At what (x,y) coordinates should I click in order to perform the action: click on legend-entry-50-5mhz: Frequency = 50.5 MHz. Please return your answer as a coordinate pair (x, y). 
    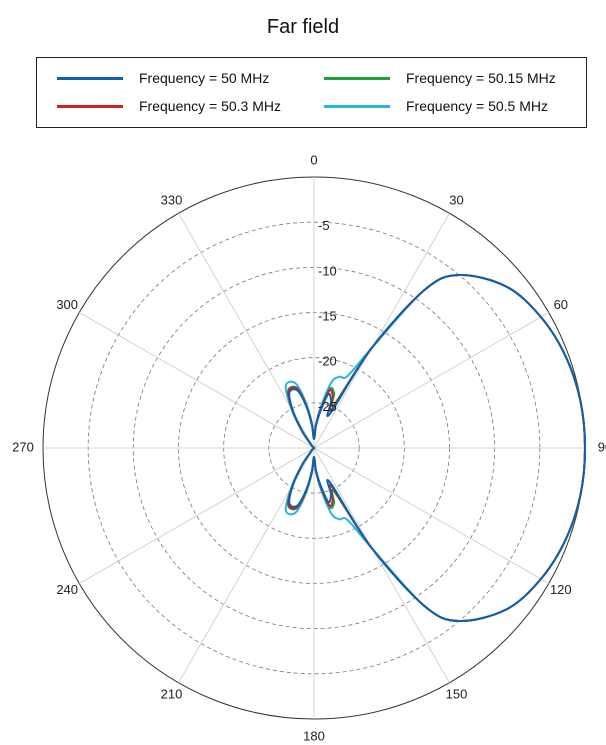
    Looking at the image, I should click on (436, 106).